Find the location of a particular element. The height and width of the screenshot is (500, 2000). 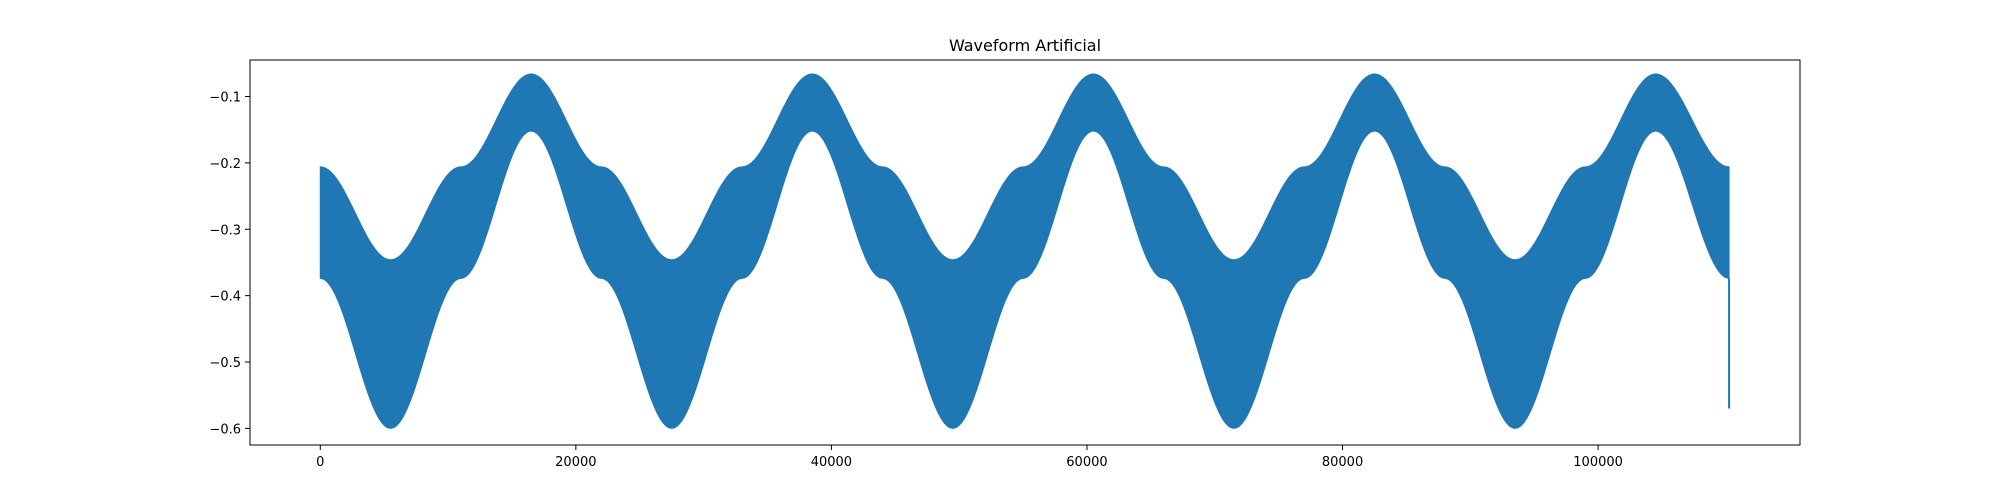

y-tick-label: −0.5 is located at coordinates (225, 363).